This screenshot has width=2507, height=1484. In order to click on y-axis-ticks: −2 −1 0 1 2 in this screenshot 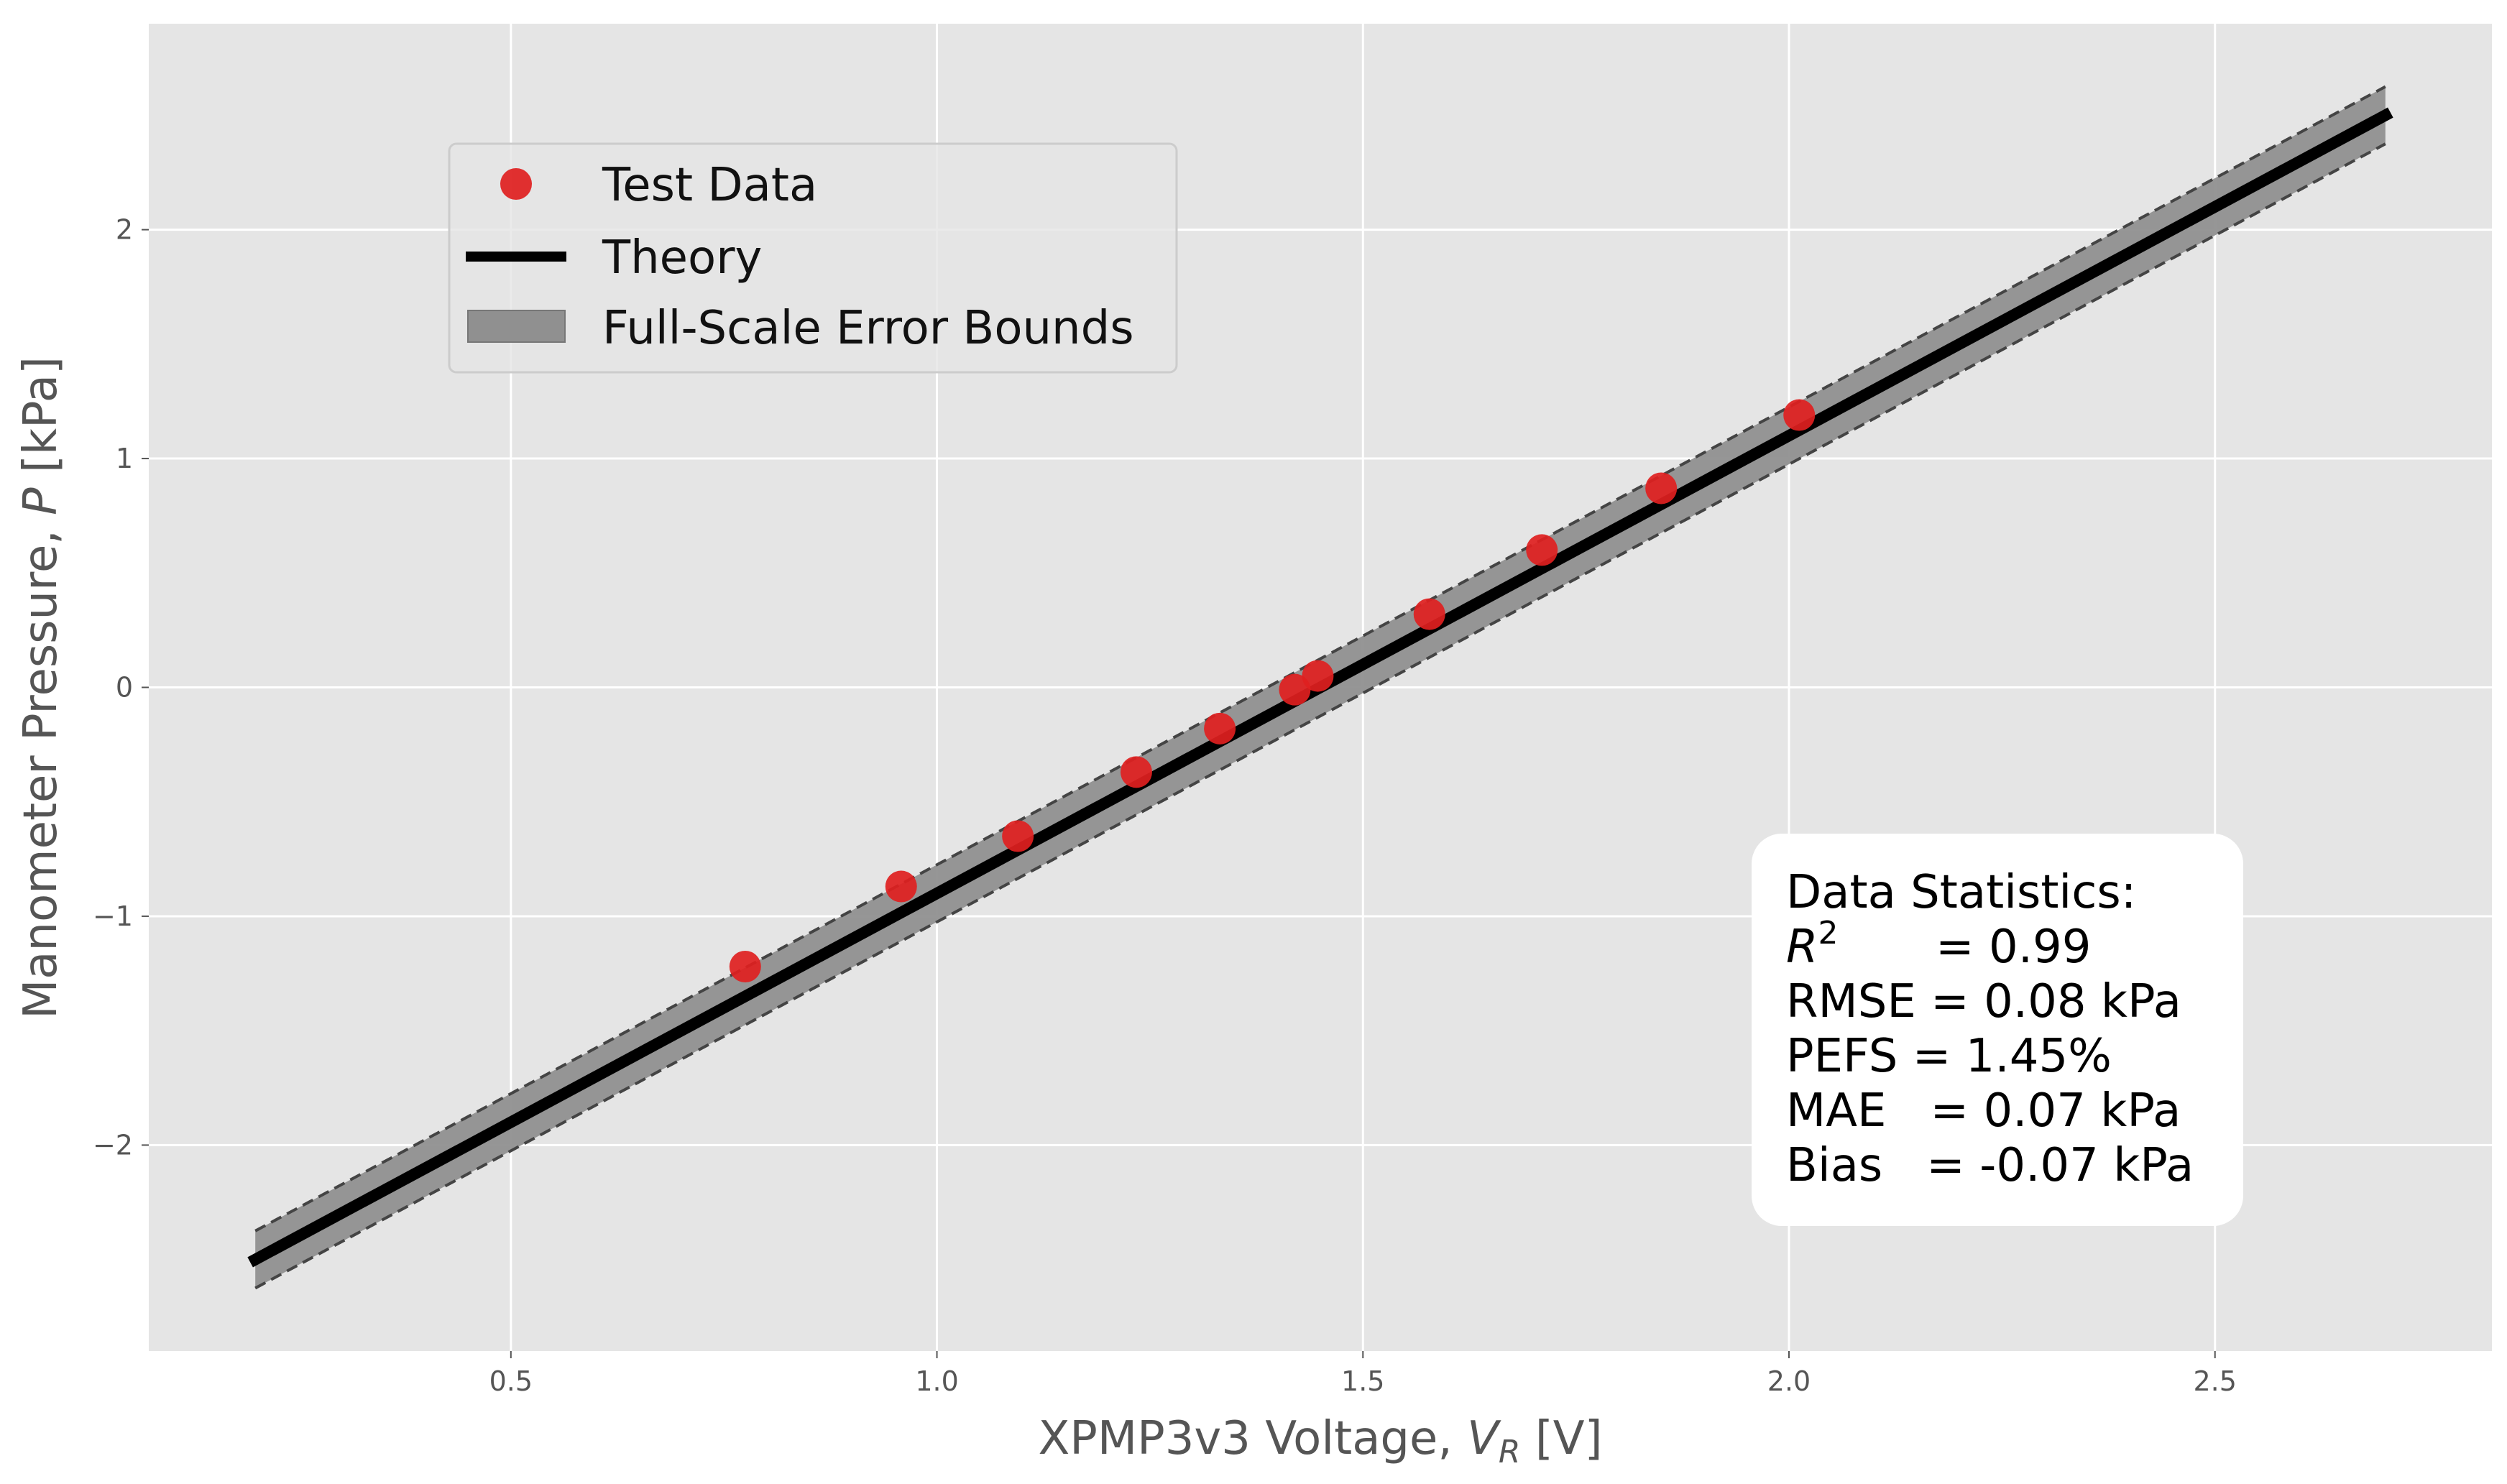, I will do `click(121, 687)`.